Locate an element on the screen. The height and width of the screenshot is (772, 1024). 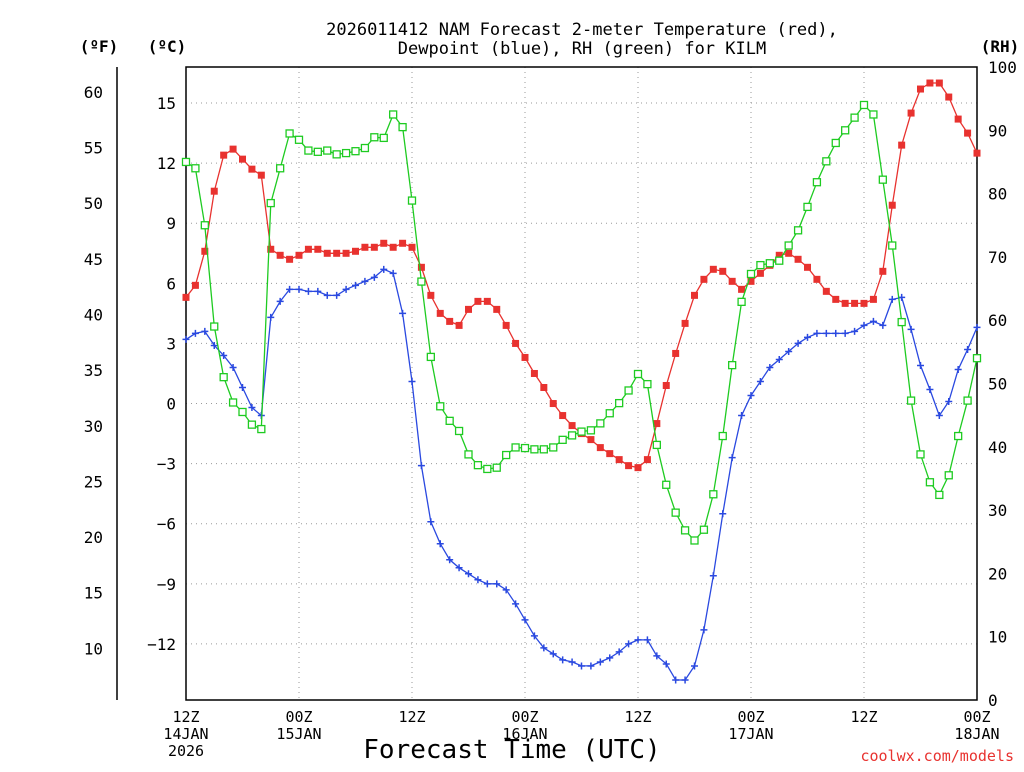
x-tick-1-line-0: 00Z is located at coordinates (298, 717).